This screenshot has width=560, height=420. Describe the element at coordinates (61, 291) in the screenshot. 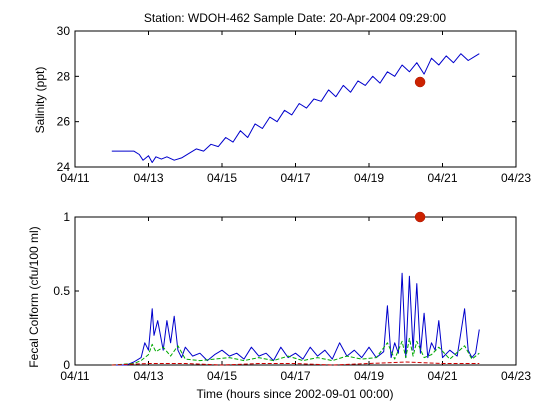

I see `y-tick-label: 0.5` at that location.